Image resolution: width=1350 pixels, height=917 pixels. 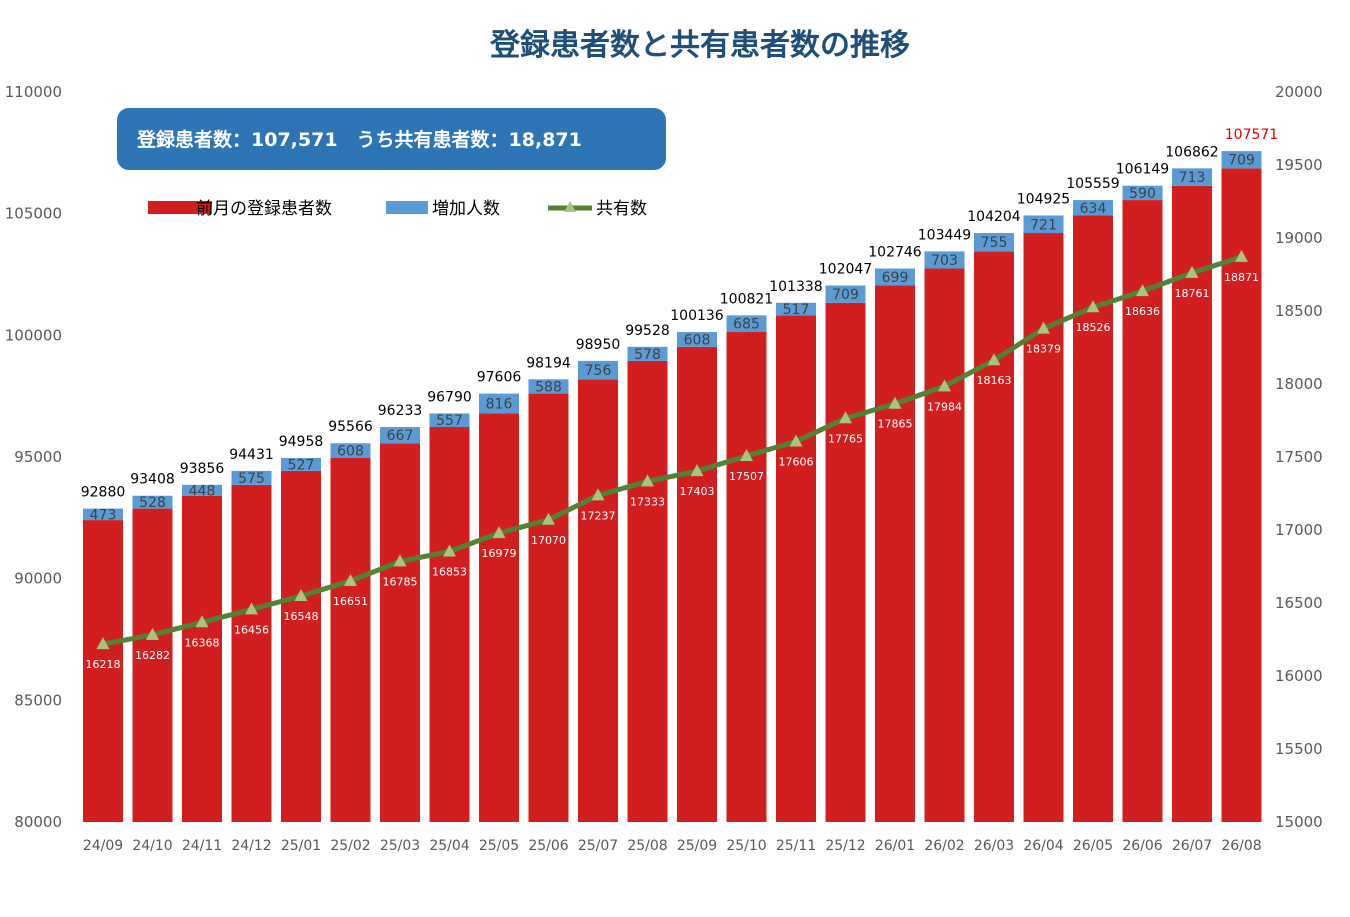 What do you see at coordinates (1043, 225) in the screenshot?
I see `increase-data-label: 721` at bounding box center [1043, 225].